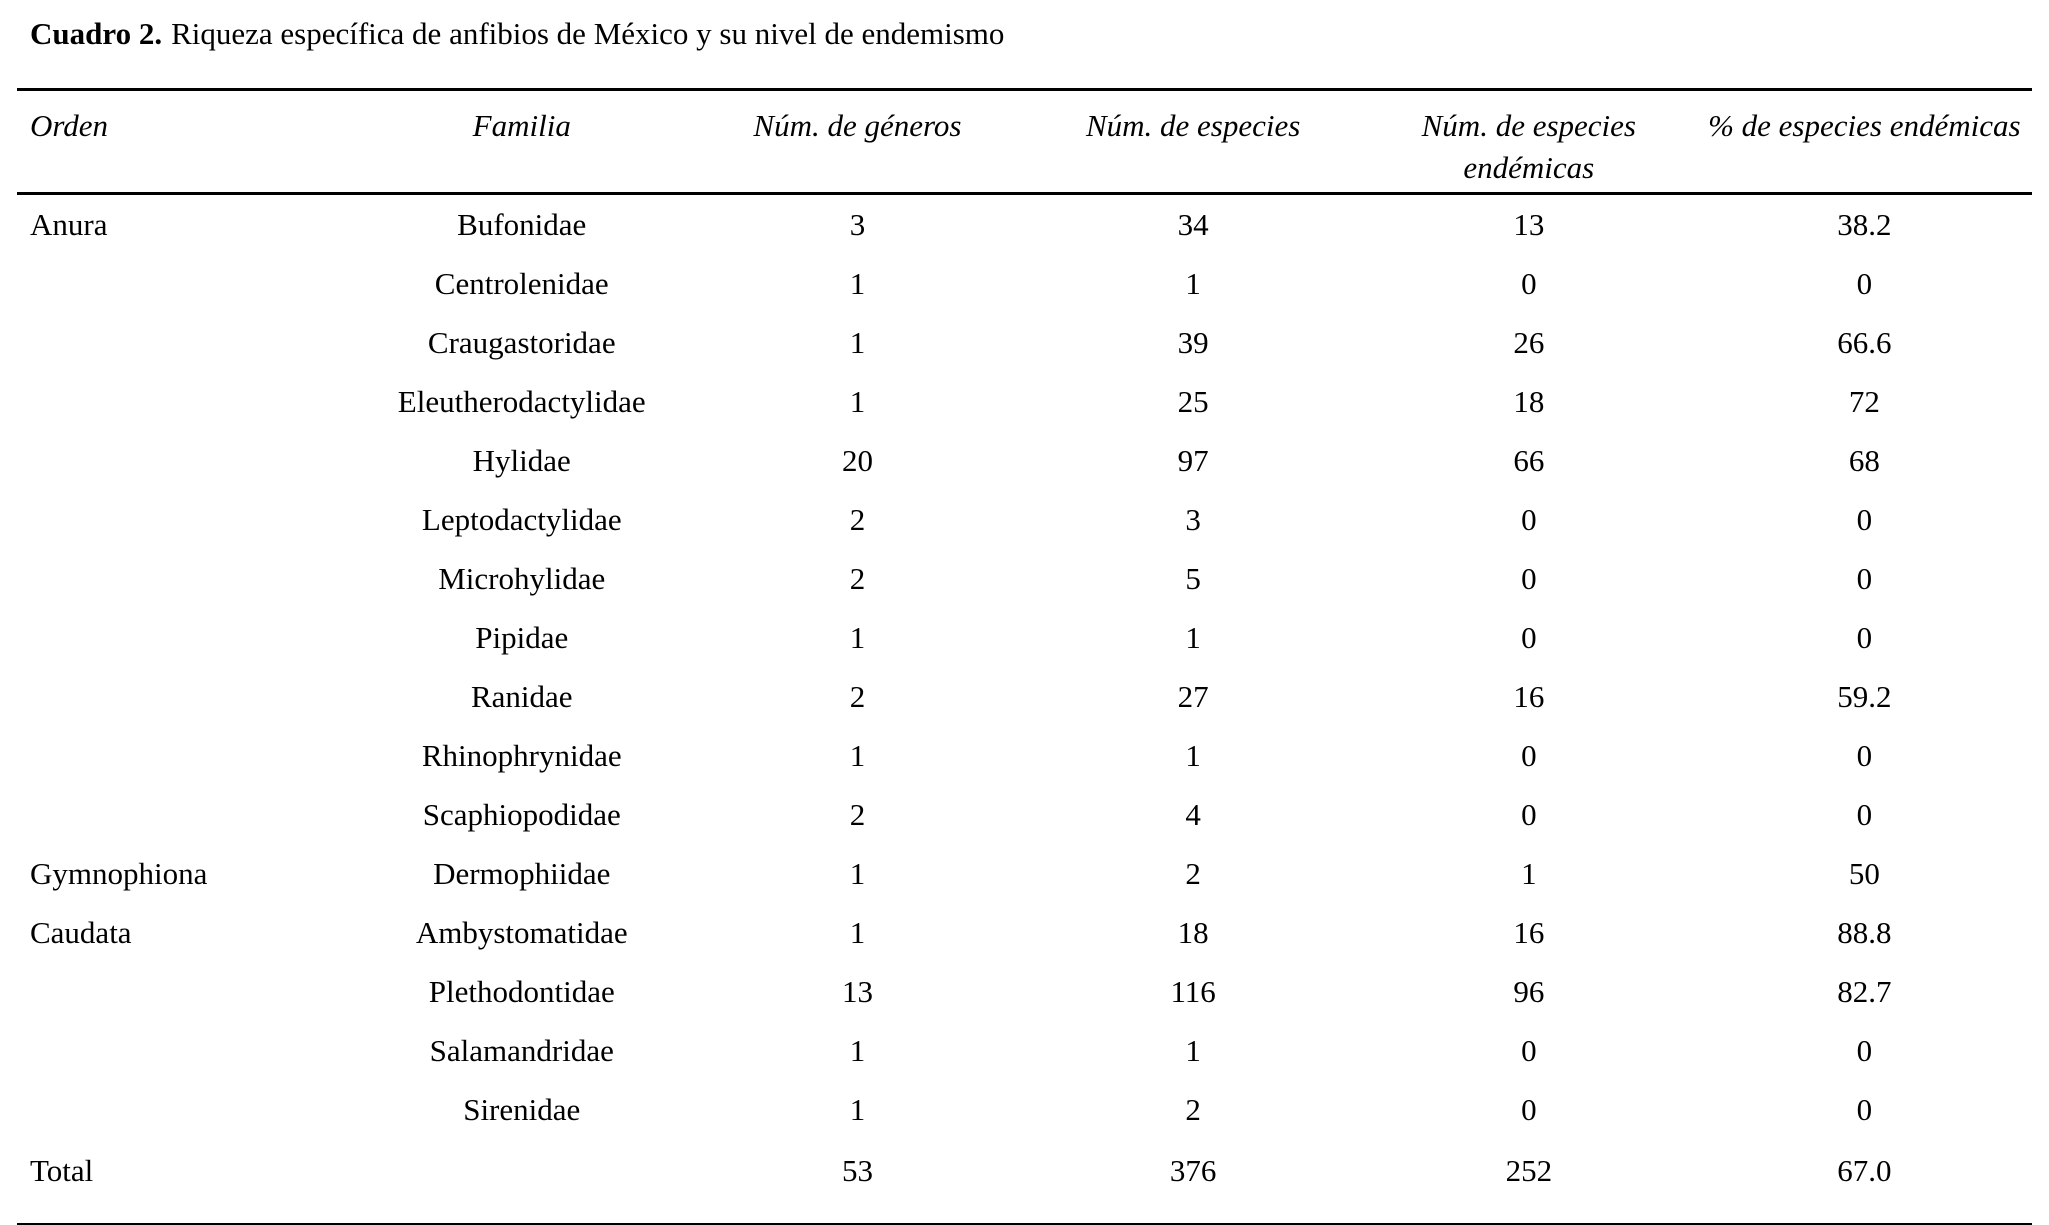 This screenshot has height=1225, width=2049. I want to click on endemic-percent-cell: 59.2, so click(1864, 696).